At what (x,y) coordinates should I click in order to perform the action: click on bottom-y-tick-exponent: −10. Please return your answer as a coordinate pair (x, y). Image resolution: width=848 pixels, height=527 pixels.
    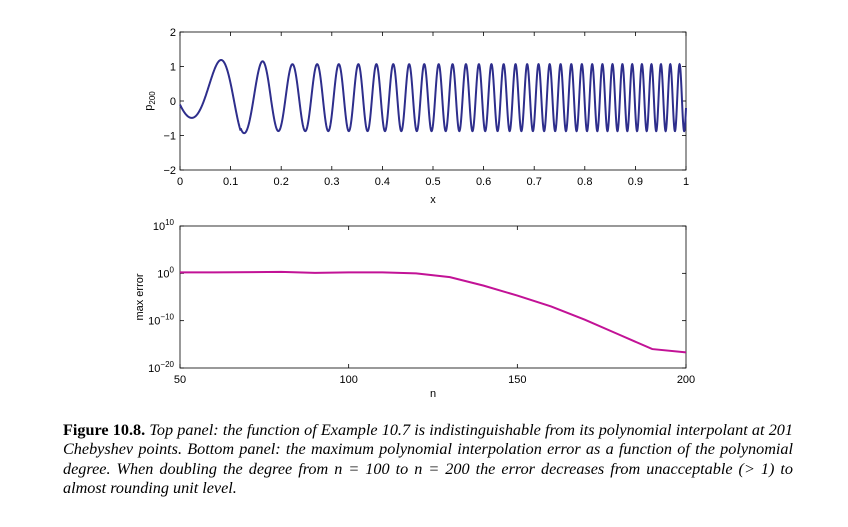
    Looking at the image, I should click on (167, 317).